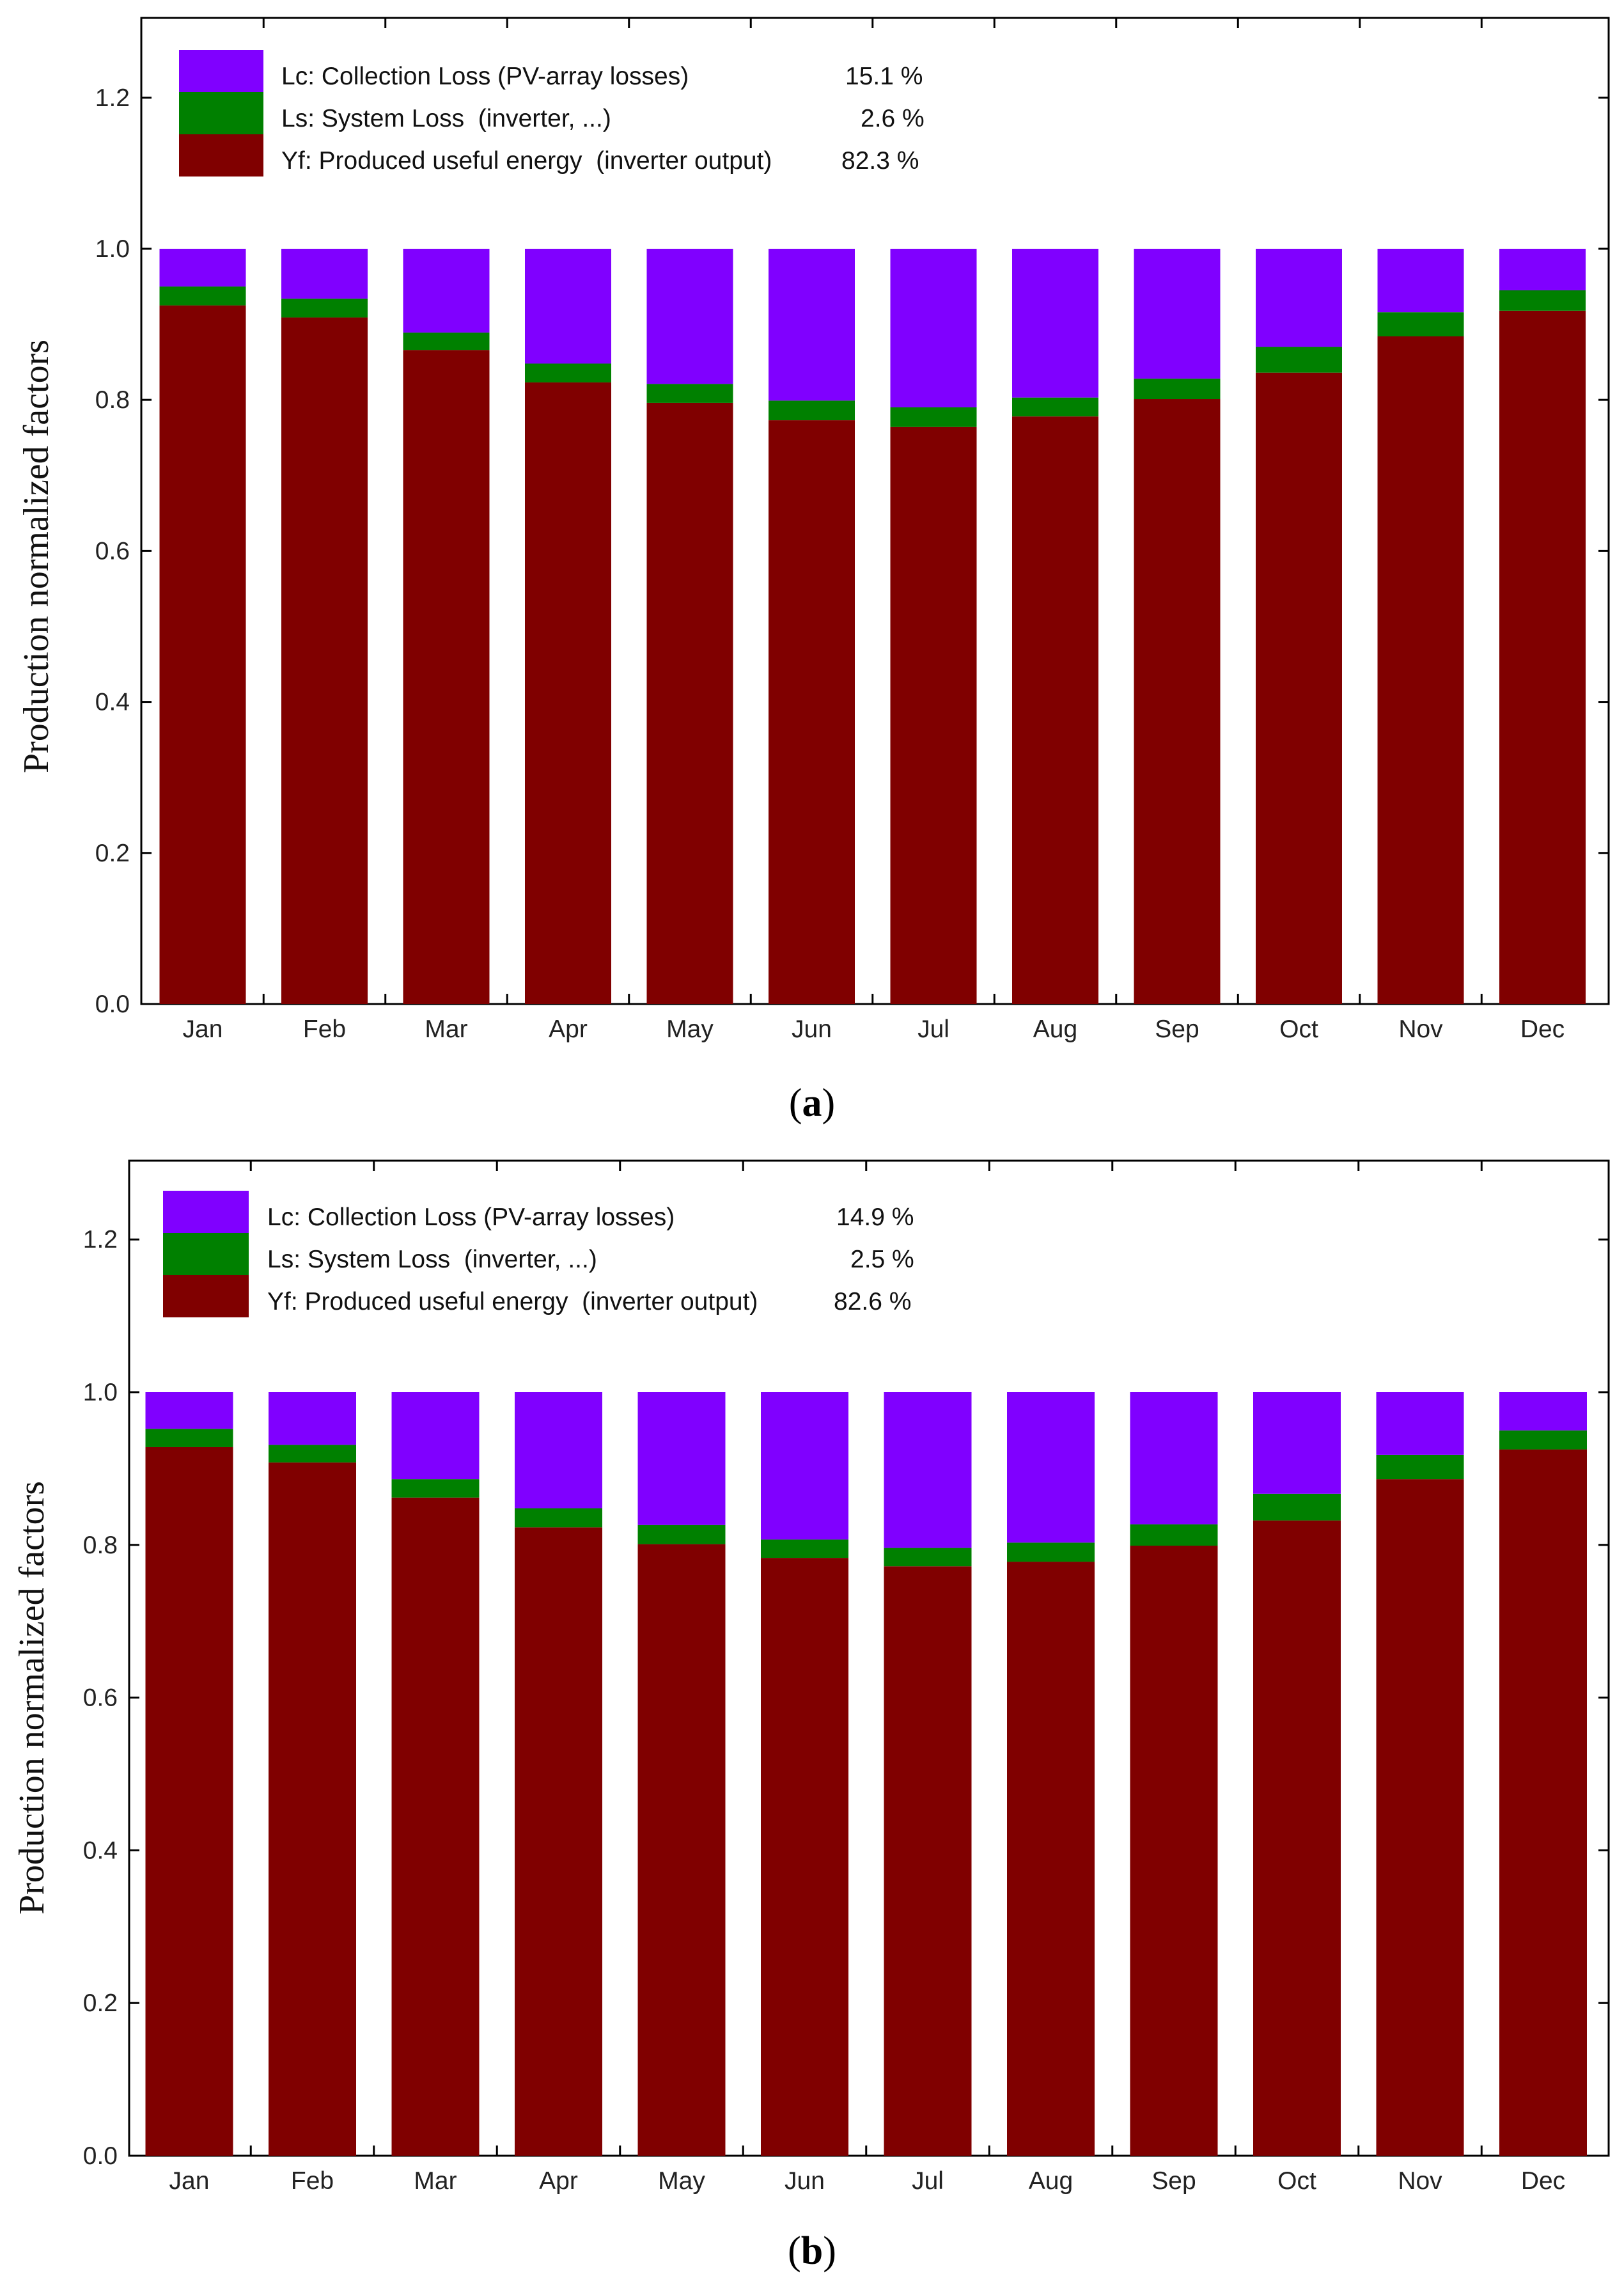 The width and height of the screenshot is (1624, 2283). I want to click on bar-feb-produced-energy, so click(312, 1809).